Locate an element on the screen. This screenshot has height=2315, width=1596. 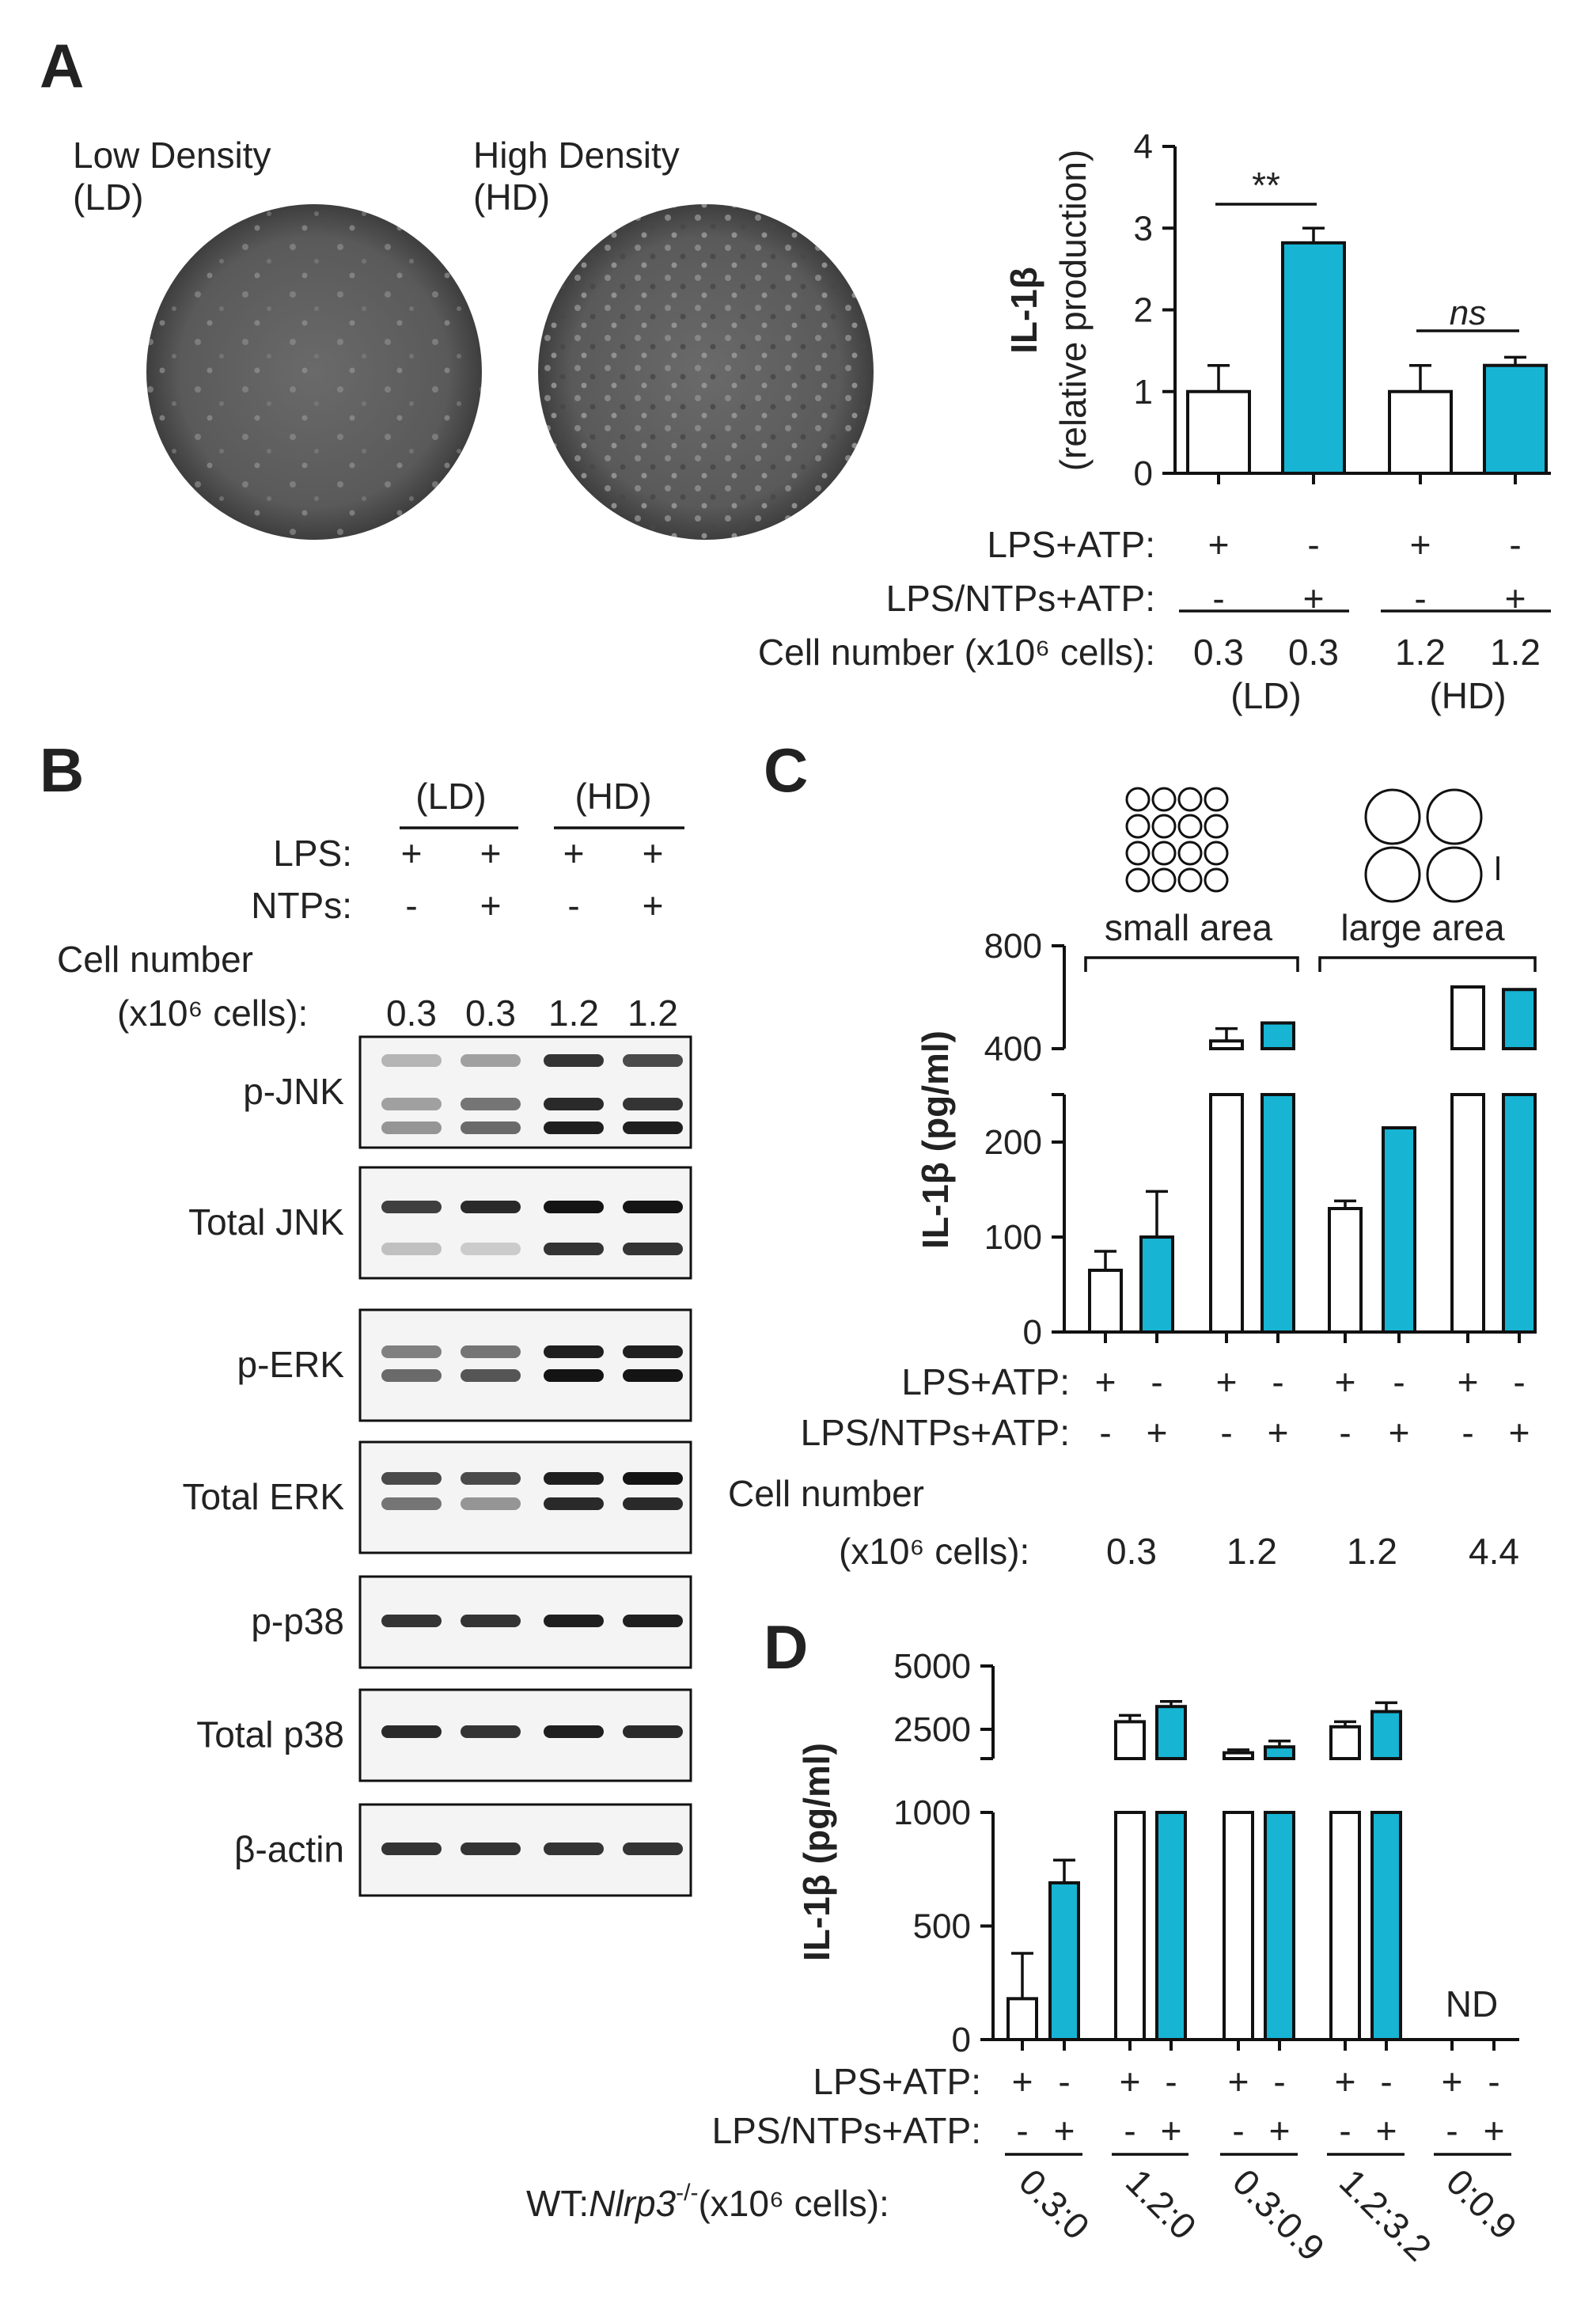
row-label: Cell number (x10⁶ cells): is located at coordinates (956, 652).